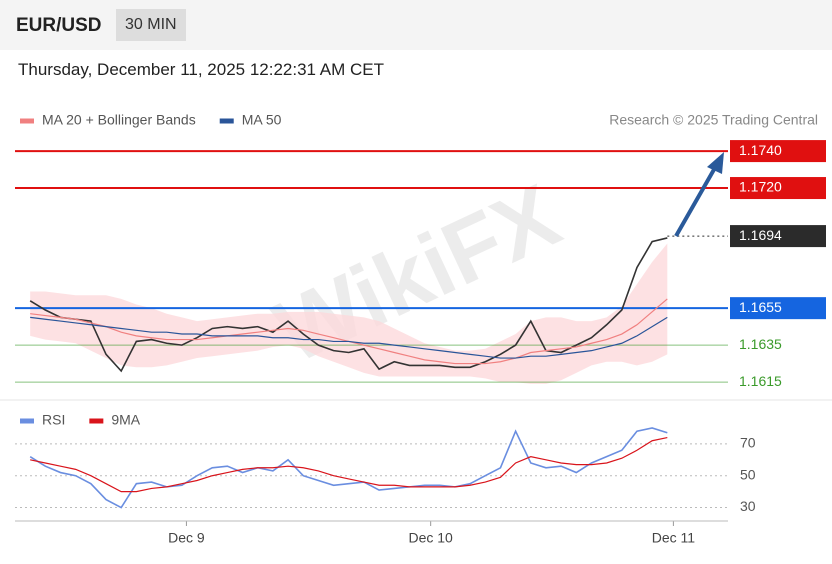 The width and height of the screenshot is (832, 564). Describe the element at coordinates (119, 120) in the screenshot. I see `legend-label: MA 20 + Bollinger Bands` at that location.